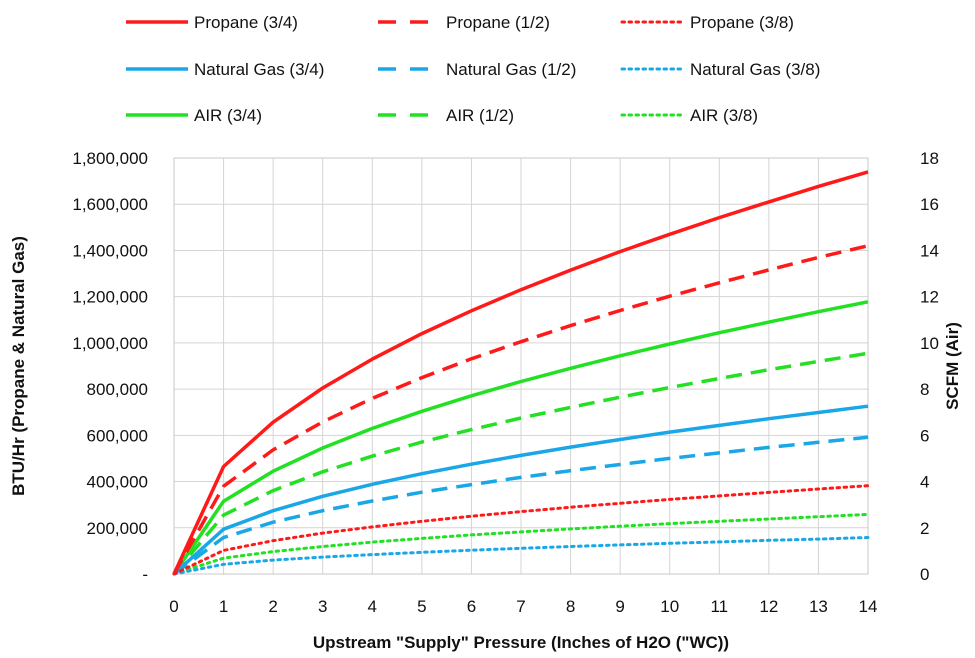 This screenshot has height=658, width=975. What do you see at coordinates (117, 482) in the screenshot?
I see `y-tick-label: 400,000` at bounding box center [117, 482].